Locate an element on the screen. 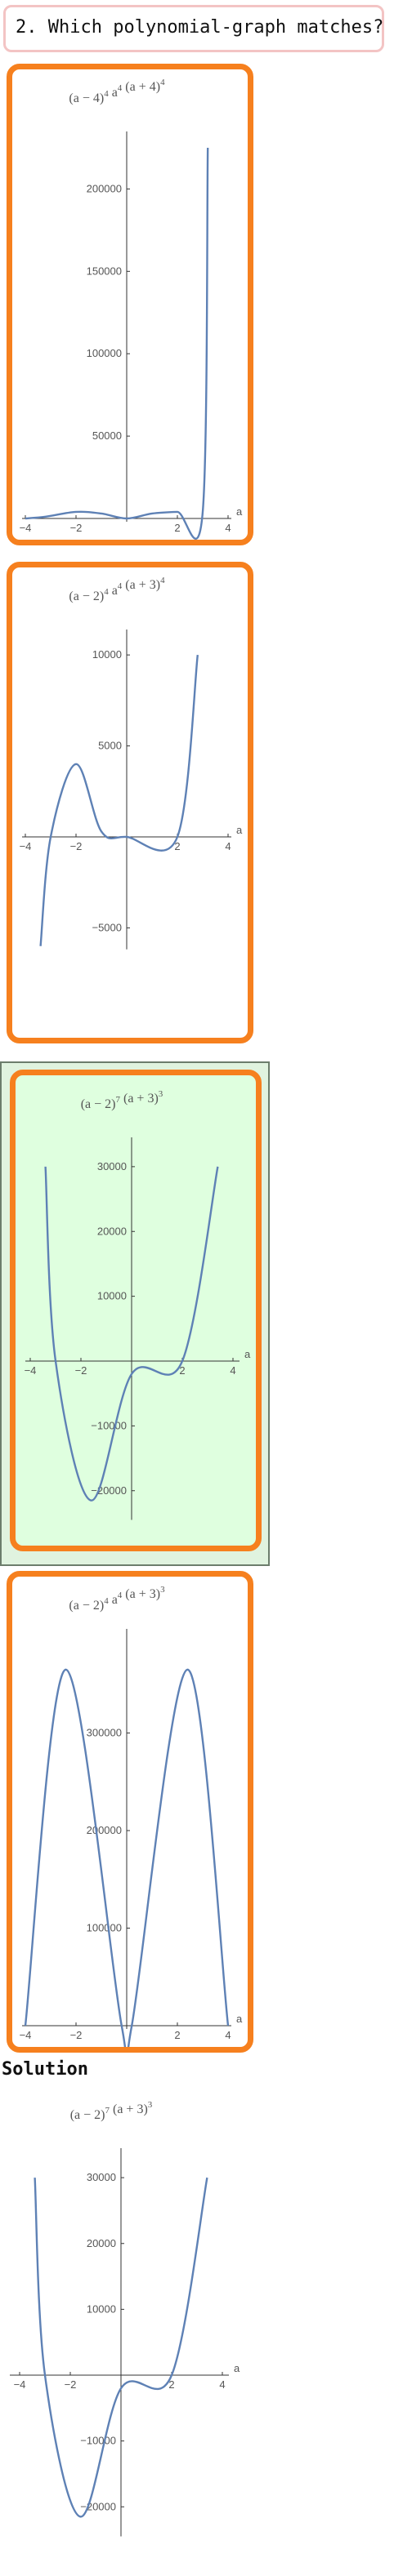  question-text: 2. Which polynomial-graph matches? is located at coordinates (200, 27).